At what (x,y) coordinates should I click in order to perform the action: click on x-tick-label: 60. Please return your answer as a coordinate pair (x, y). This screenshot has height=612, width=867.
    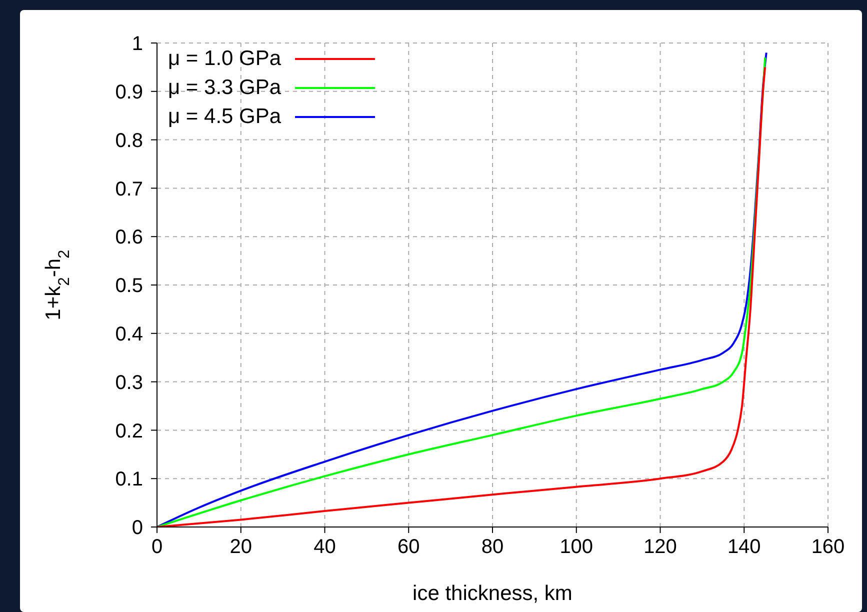
    Looking at the image, I should click on (409, 547).